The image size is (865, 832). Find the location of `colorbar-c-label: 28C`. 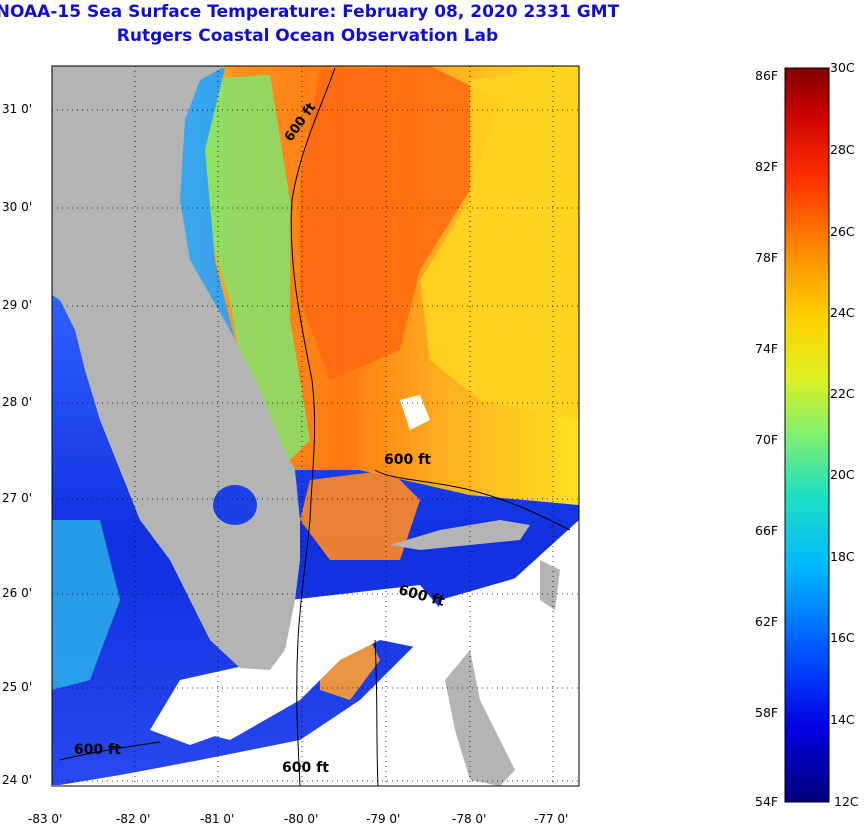

colorbar-c-label: 28C is located at coordinates (842, 149).